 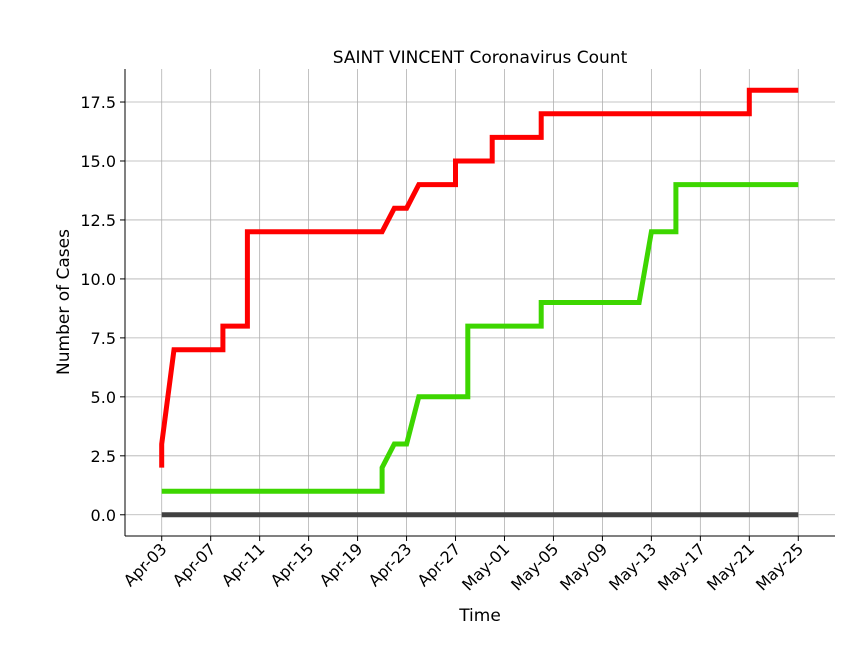 What do you see at coordinates (779, 566) in the screenshot?
I see `x-tick-label: May-25` at bounding box center [779, 566].